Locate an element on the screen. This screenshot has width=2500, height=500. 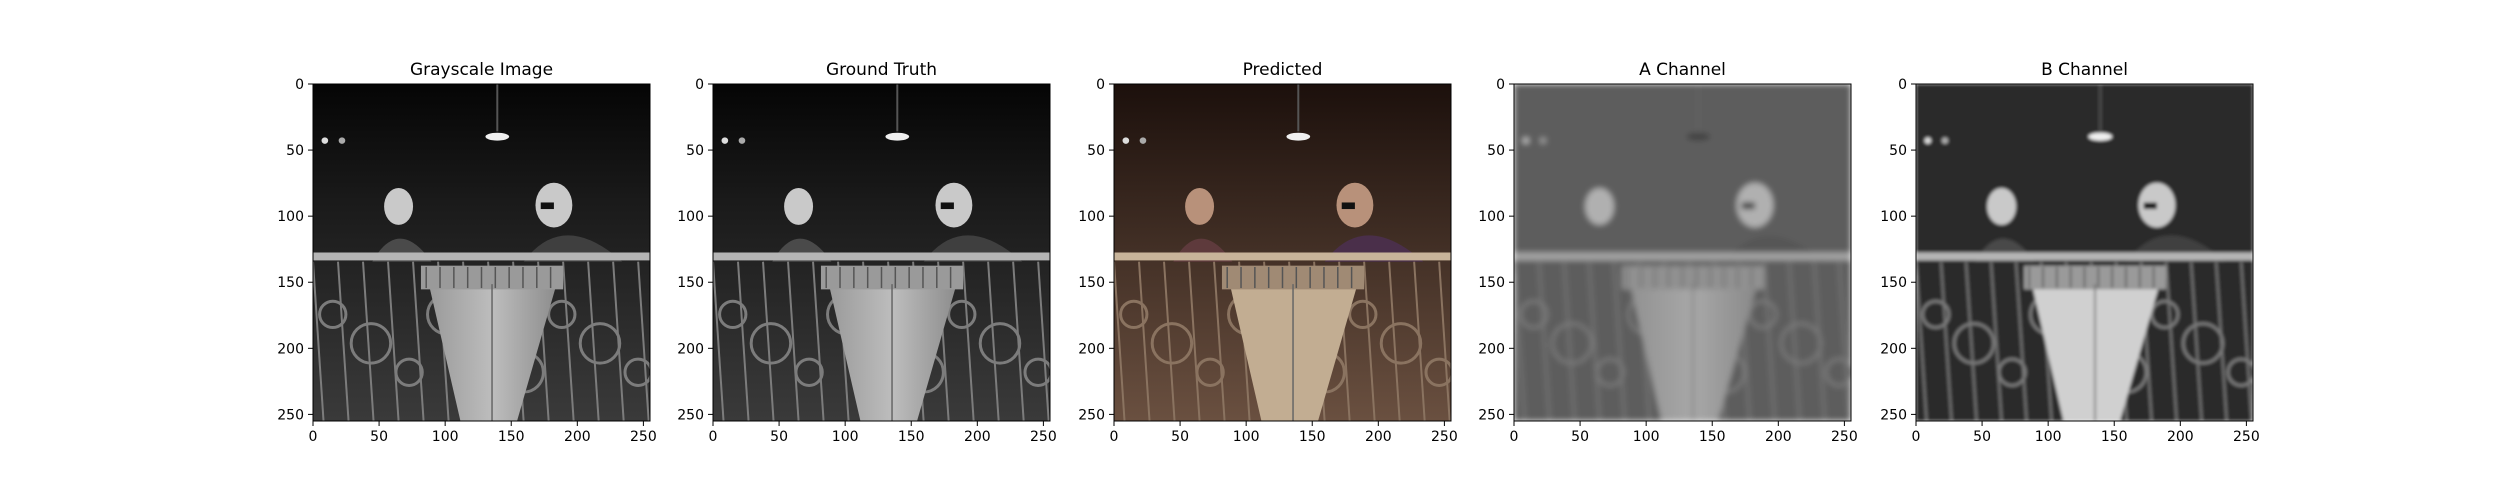
panel-5: B Channel 0 0 50 50 100 100 150 150 200 200 250 250 is located at coordinates (2069, 252).